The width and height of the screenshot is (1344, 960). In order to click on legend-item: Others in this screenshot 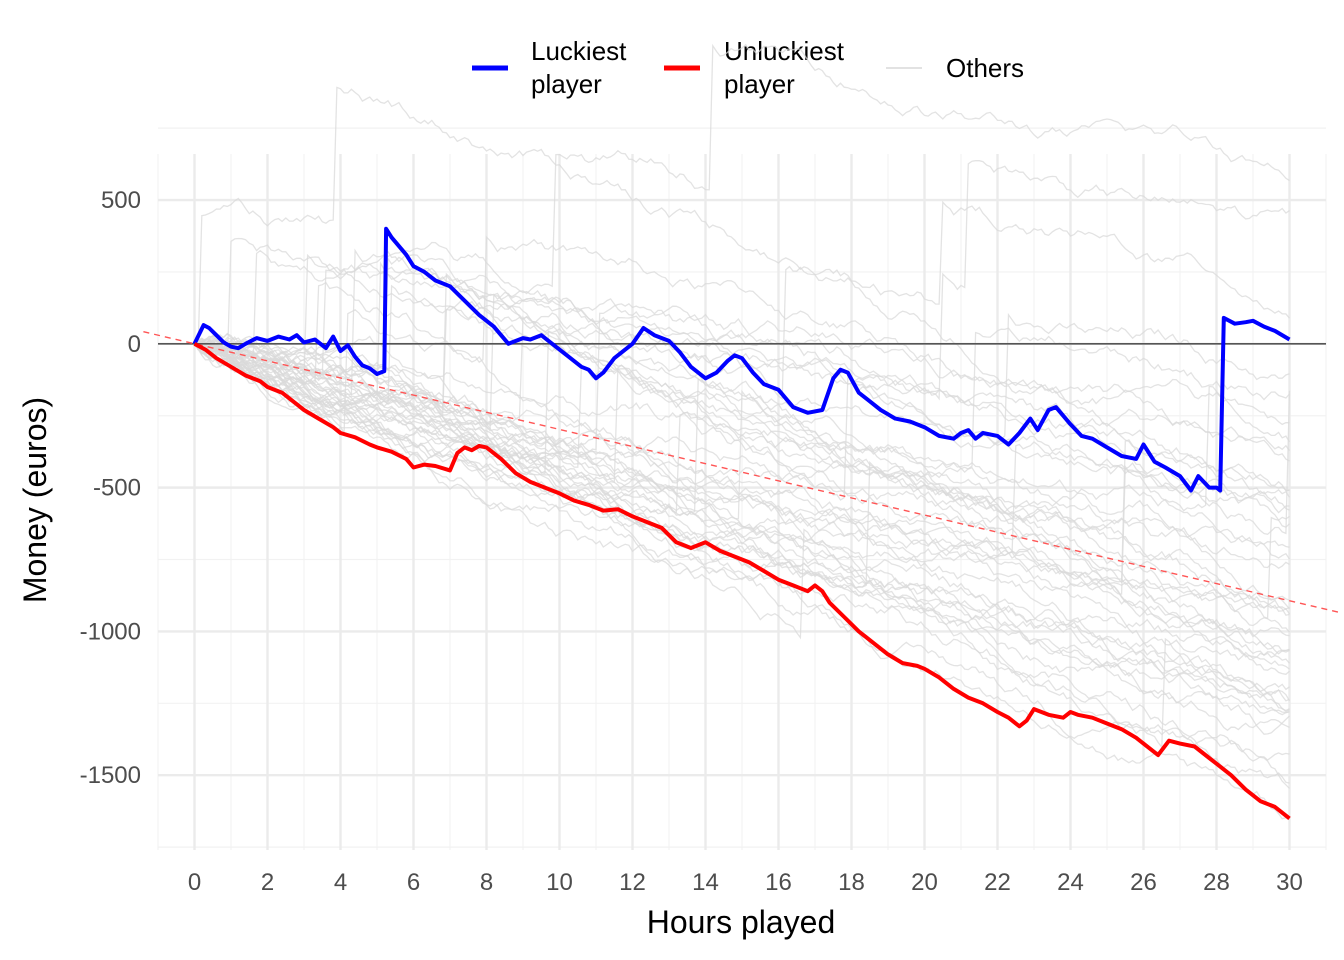, I will do `click(955, 68)`.